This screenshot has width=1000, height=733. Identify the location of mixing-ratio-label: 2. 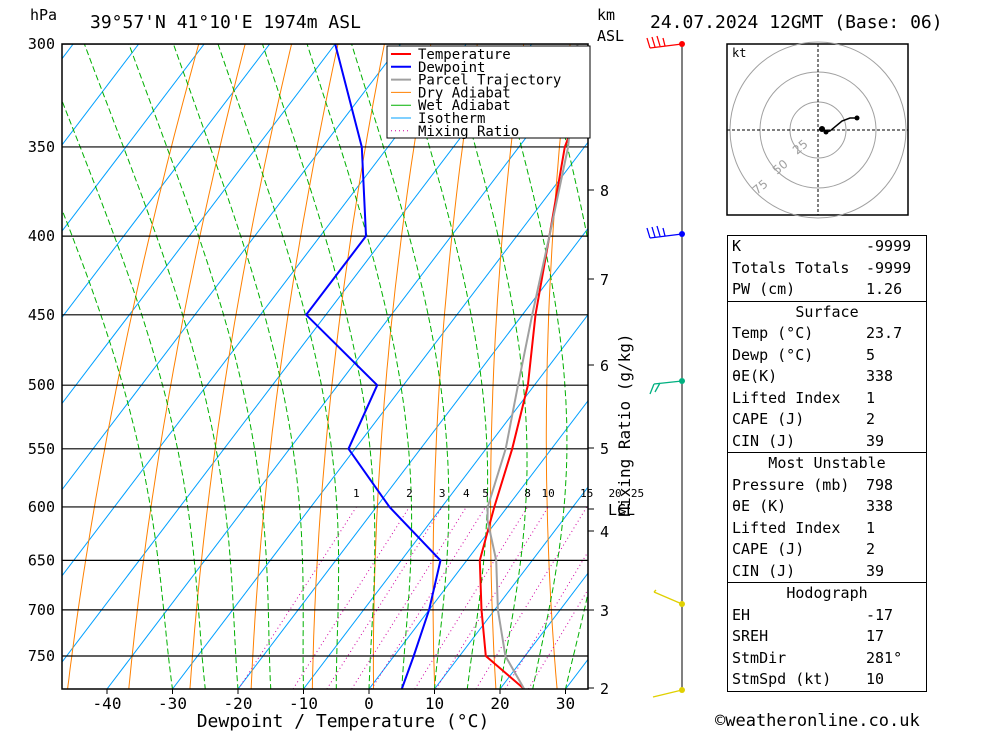
(409, 493).